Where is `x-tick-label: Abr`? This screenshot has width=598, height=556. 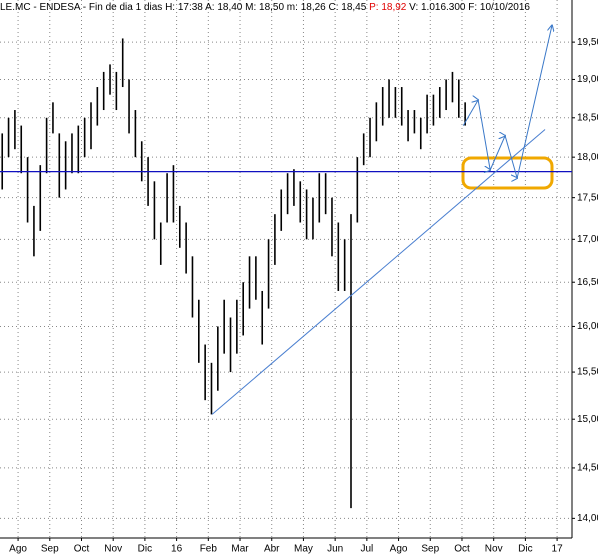
x-tick-label: Abr is located at coordinates (272, 549).